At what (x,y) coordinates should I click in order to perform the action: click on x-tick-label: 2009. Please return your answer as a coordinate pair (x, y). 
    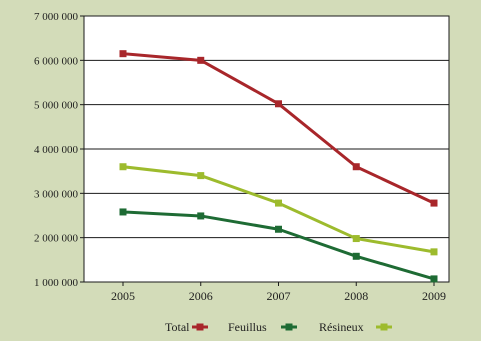
    Looking at the image, I should click on (434, 296).